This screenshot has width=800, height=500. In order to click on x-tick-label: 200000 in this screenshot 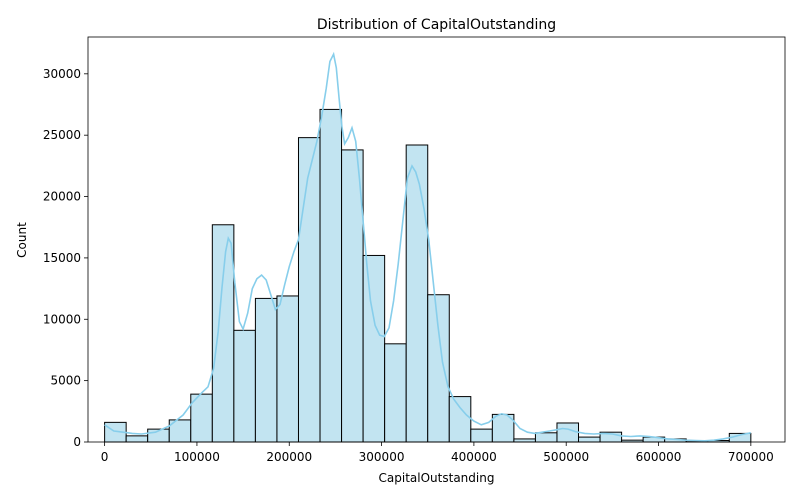, I will do `click(289, 457)`.